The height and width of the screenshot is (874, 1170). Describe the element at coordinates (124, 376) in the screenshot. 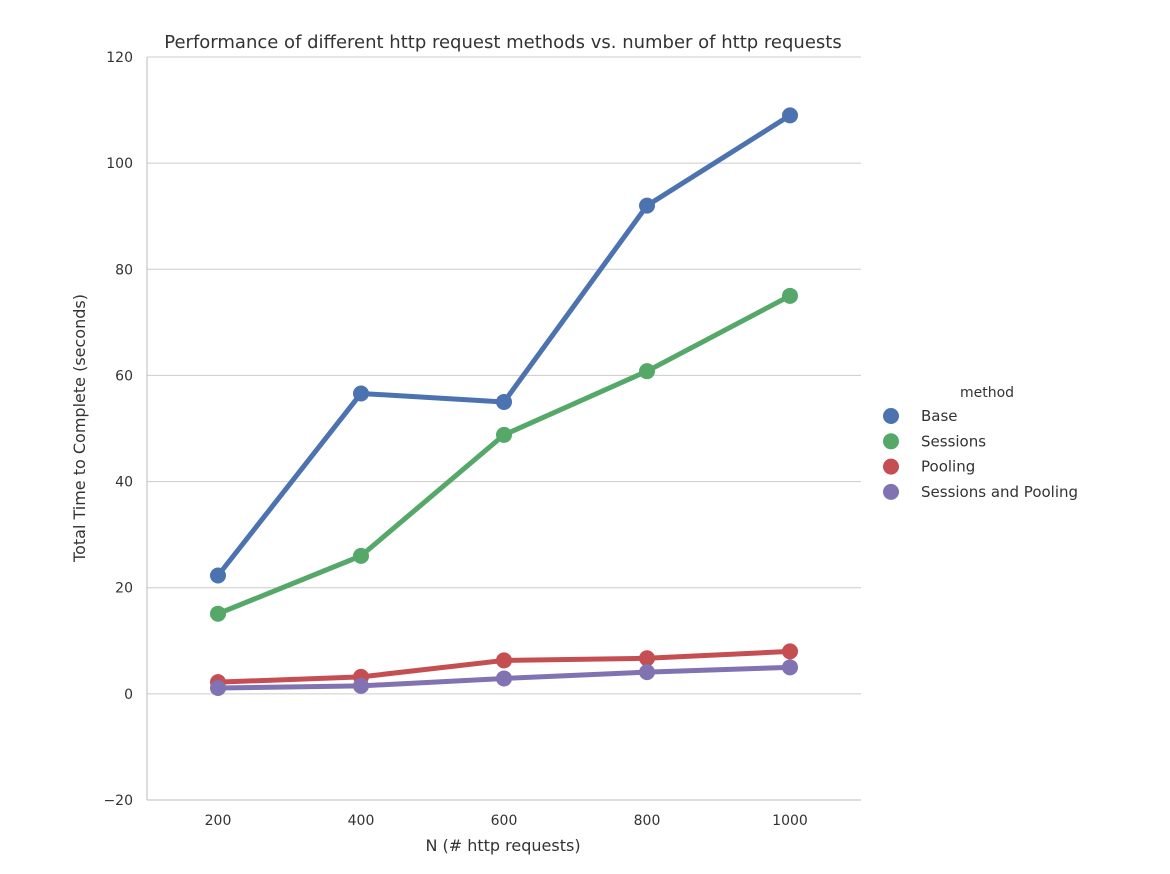

I see `y-tick-label: 60` at that location.